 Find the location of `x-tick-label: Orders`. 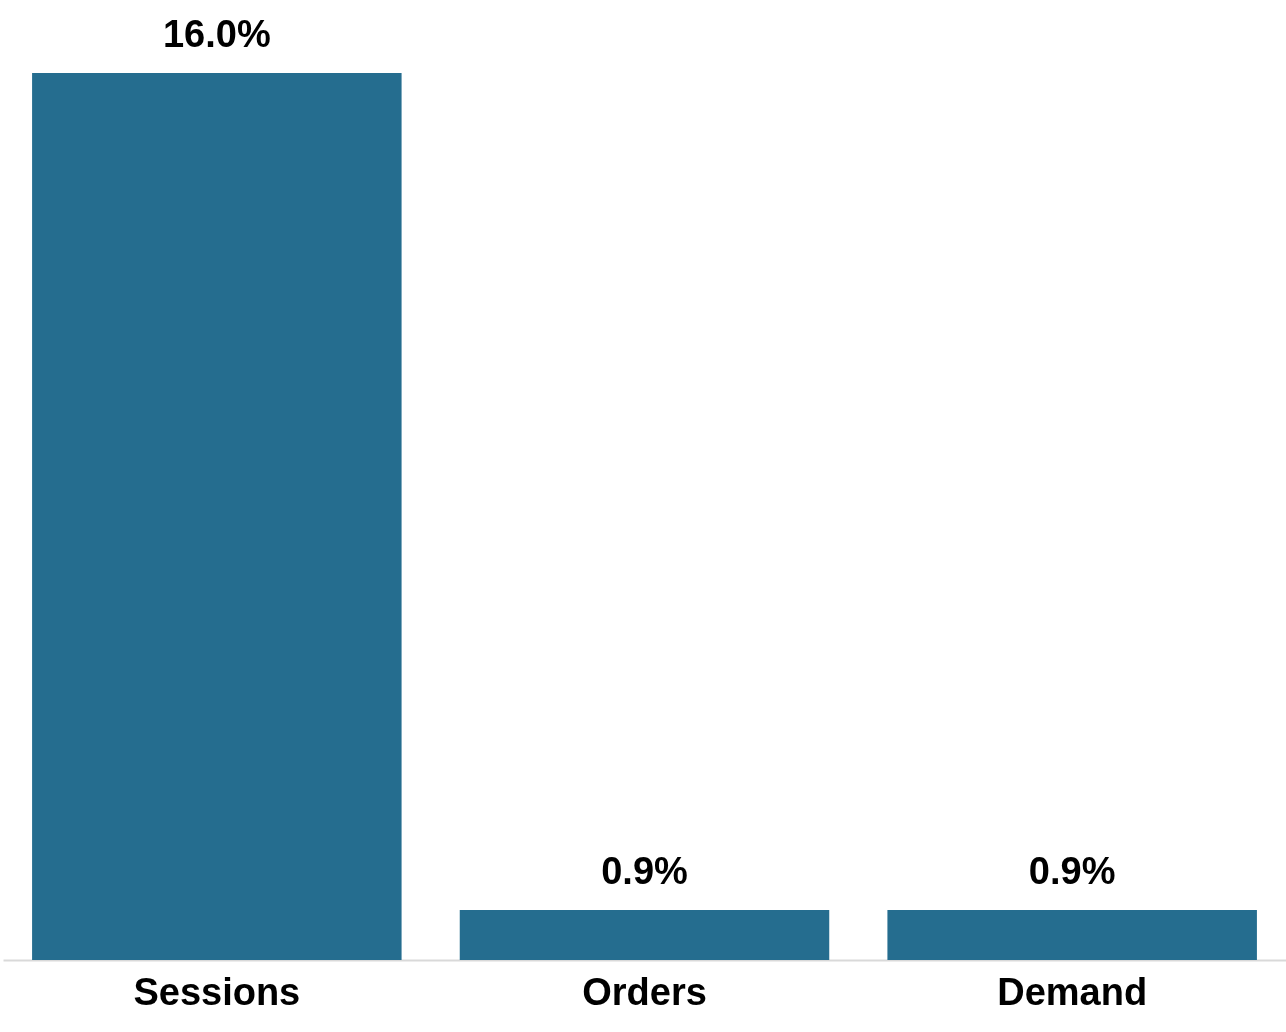

x-tick-label: Orders is located at coordinates (644, 991).